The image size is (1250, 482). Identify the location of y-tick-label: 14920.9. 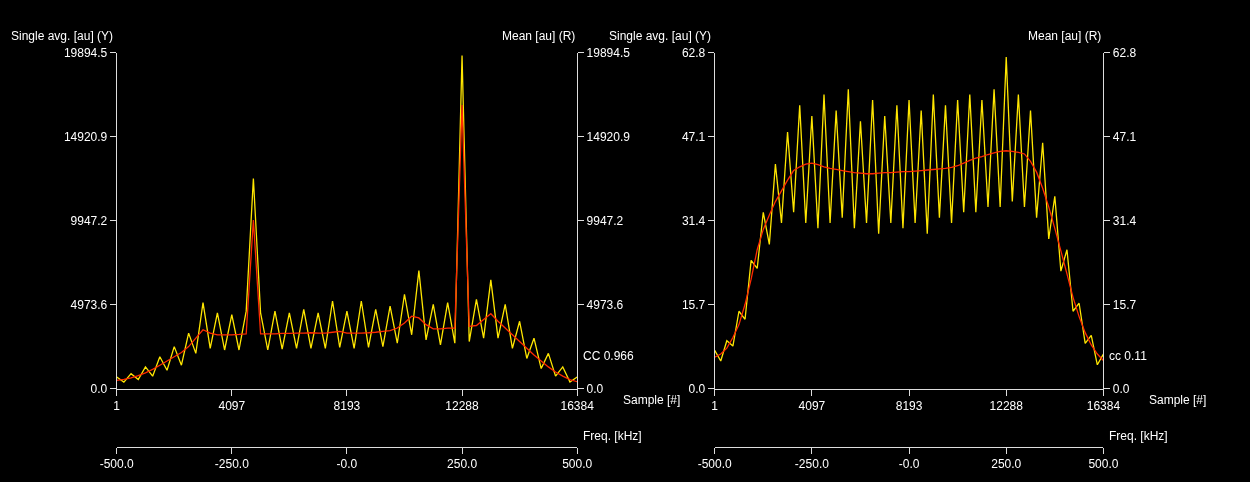
(85, 137).